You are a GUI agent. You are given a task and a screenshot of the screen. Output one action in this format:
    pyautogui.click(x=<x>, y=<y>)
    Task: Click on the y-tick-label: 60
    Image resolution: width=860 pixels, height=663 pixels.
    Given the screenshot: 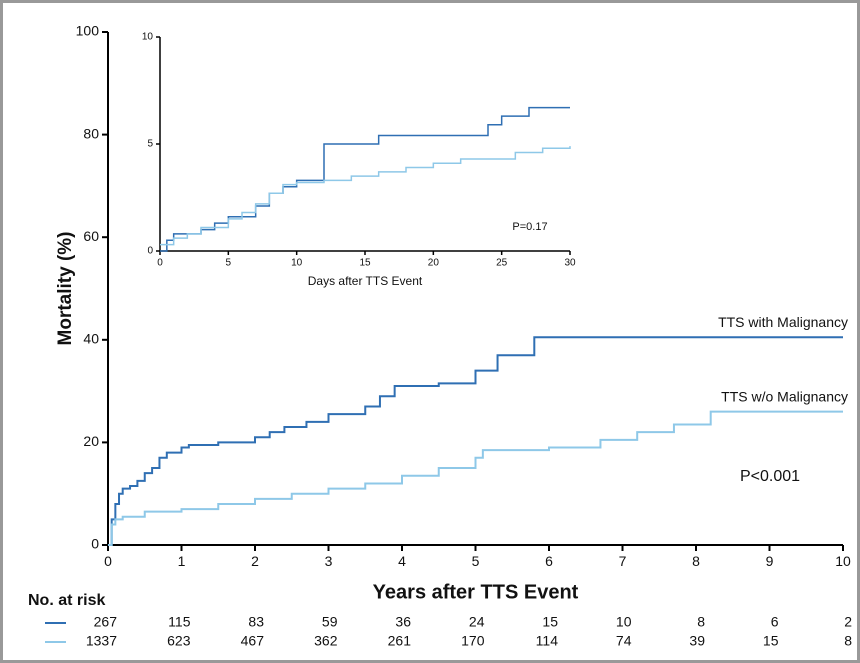 What is the action you would take?
    pyautogui.click(x=91, y=236)
    